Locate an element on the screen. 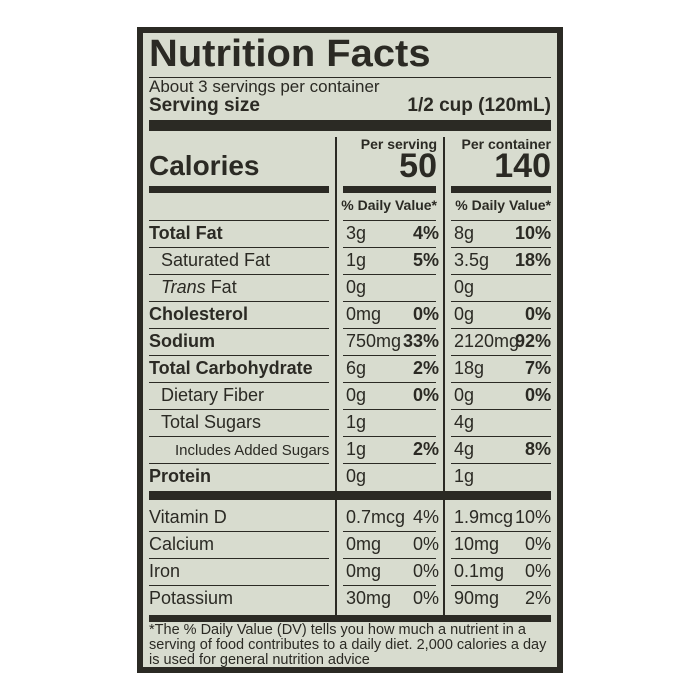  c-dv: 7% is located at coordinates (537, 368).